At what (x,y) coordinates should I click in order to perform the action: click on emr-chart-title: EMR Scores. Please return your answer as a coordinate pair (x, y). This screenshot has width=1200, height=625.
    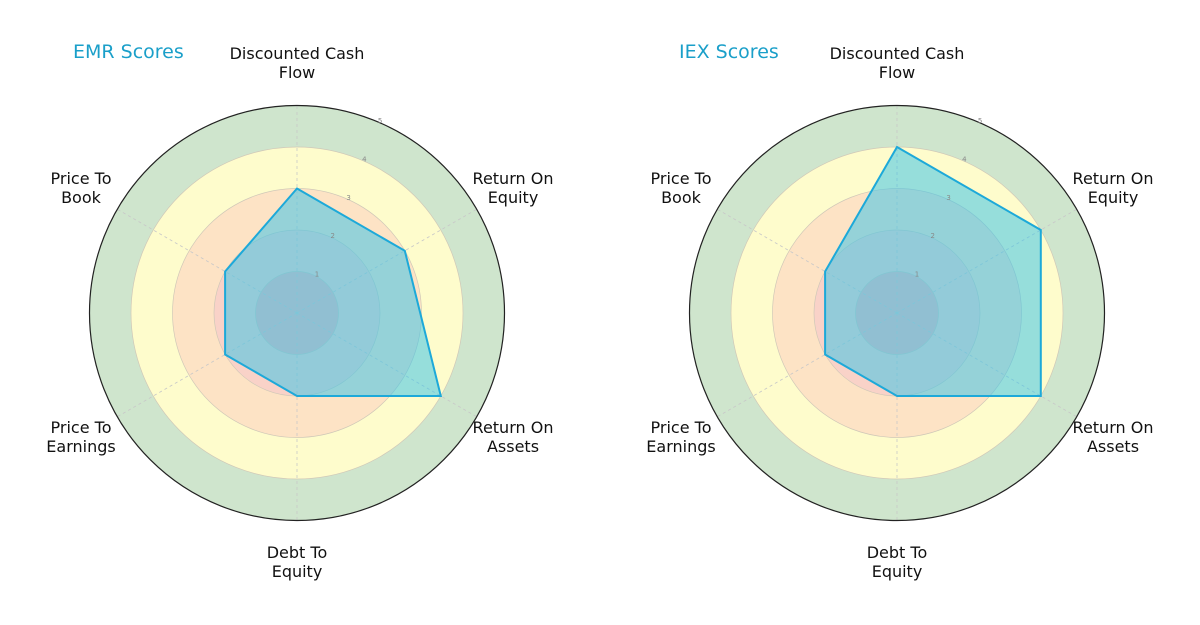
    Looking at the image, I should click on (128, 52).